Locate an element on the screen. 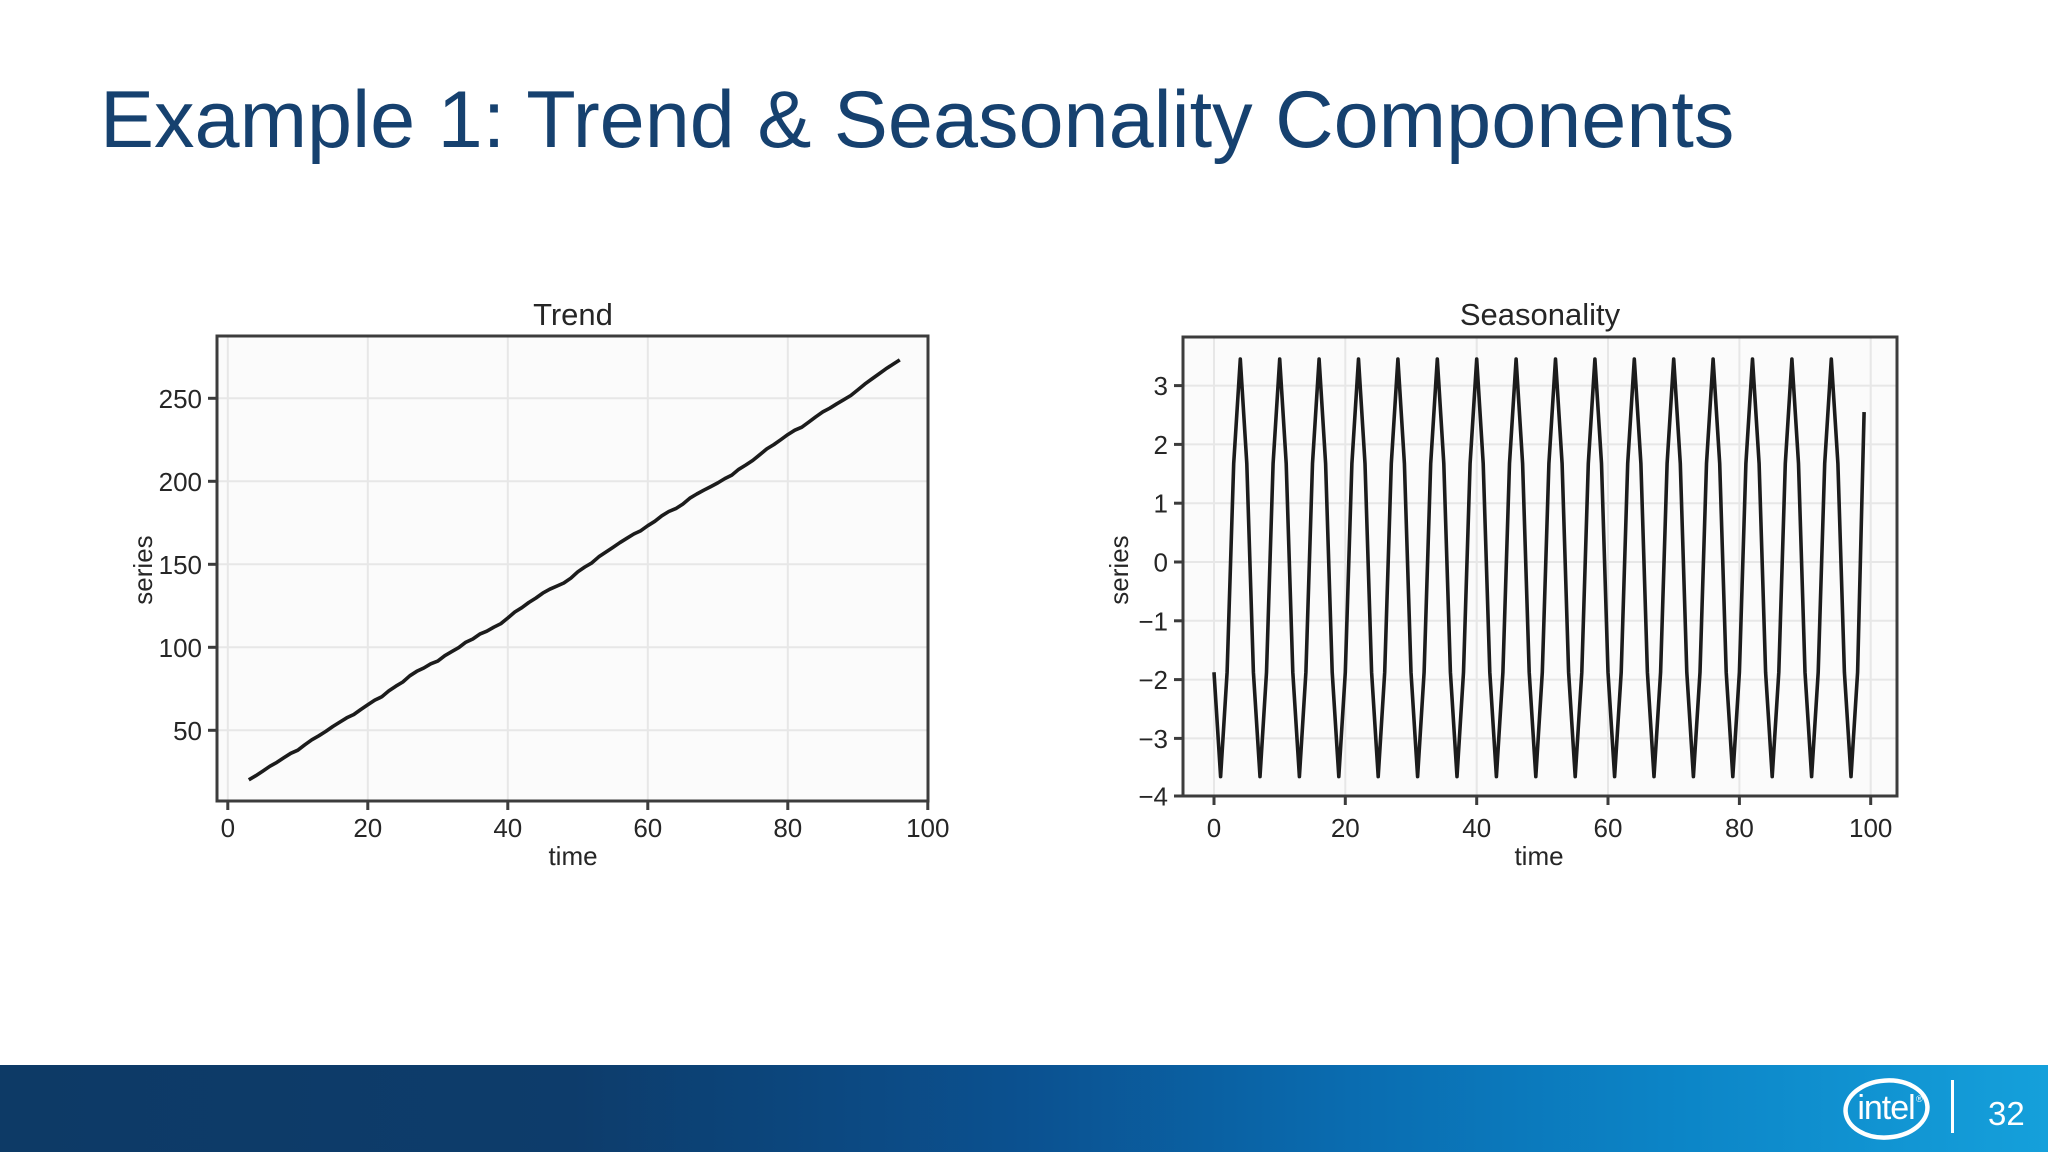 The width and height of the screenshot is (2048, 1152). svg-text: −3 is located at coordinates (1153, 739).